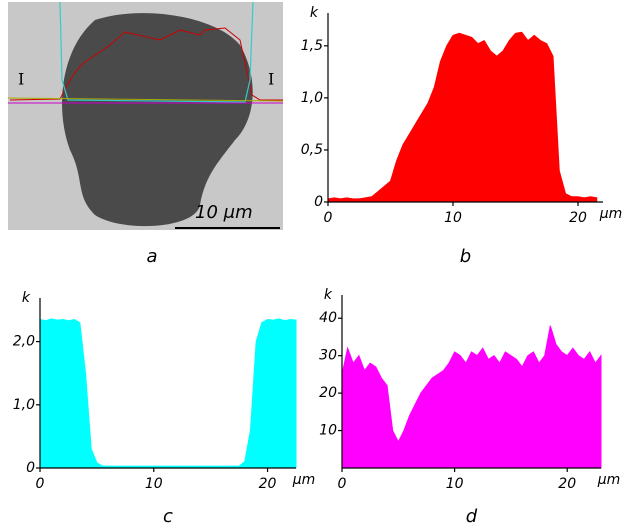  Describe the element at coordinates (465, 256) in the screenshot. I see `caption: b` at that location.